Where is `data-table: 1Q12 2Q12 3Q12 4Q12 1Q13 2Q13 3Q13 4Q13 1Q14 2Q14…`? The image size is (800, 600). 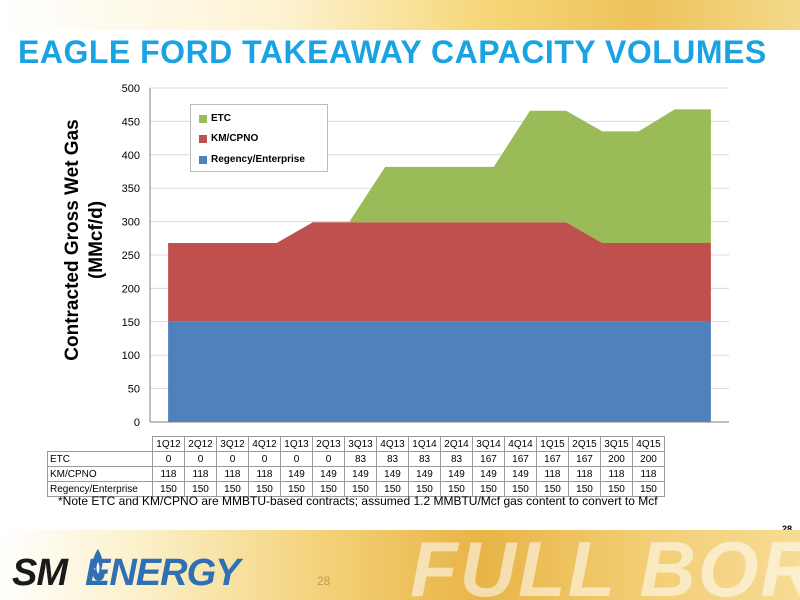 data-table: 1Q12 2Q12 3Q12 4Q12 1Q13 2Q13 3Q13 4Q13 1Q14 2Q14… is located at coordinates (356, 466).